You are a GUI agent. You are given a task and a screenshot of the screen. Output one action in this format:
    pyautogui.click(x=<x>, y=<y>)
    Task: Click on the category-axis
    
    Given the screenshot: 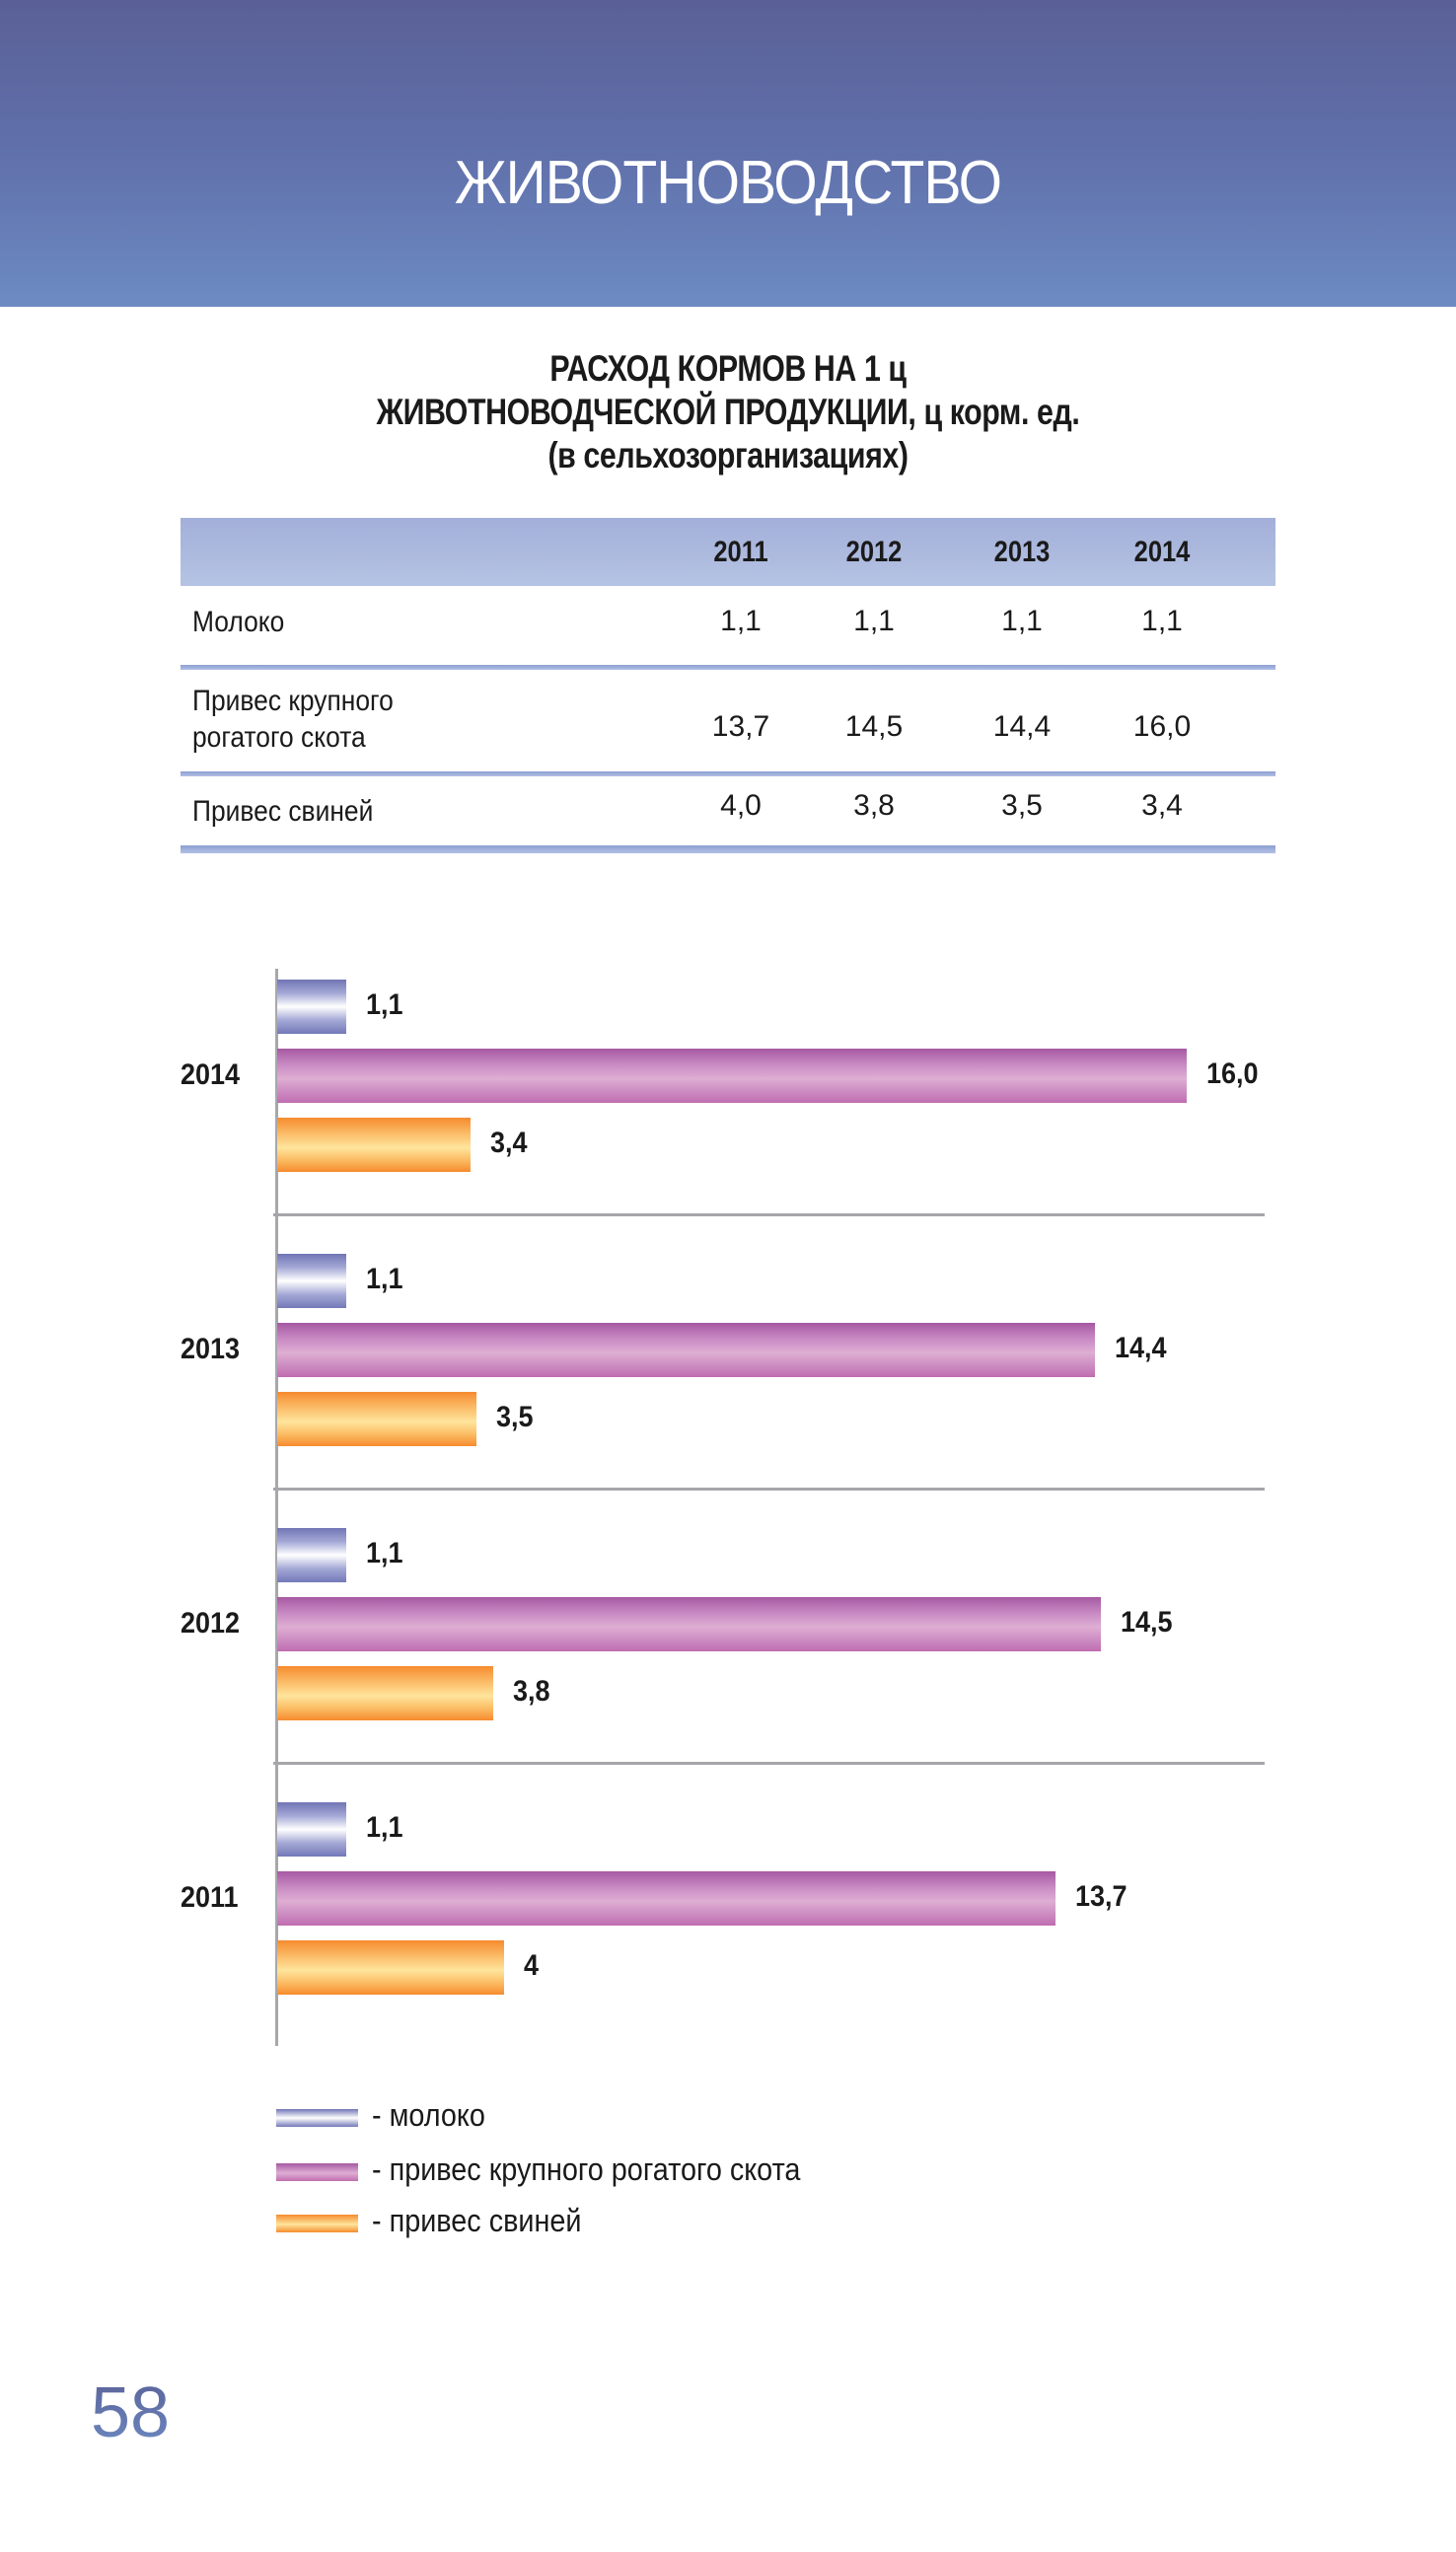 What is the action you would take?
    pyautogui.click(x=276, y=1508)
    